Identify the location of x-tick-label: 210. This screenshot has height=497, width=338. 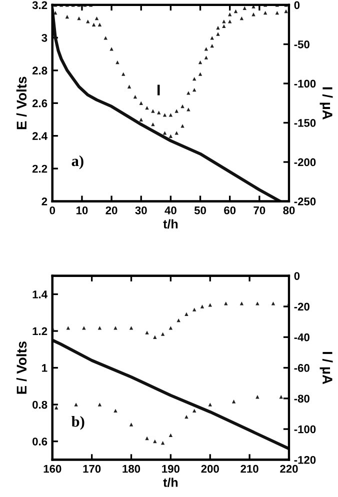
(249, 468).